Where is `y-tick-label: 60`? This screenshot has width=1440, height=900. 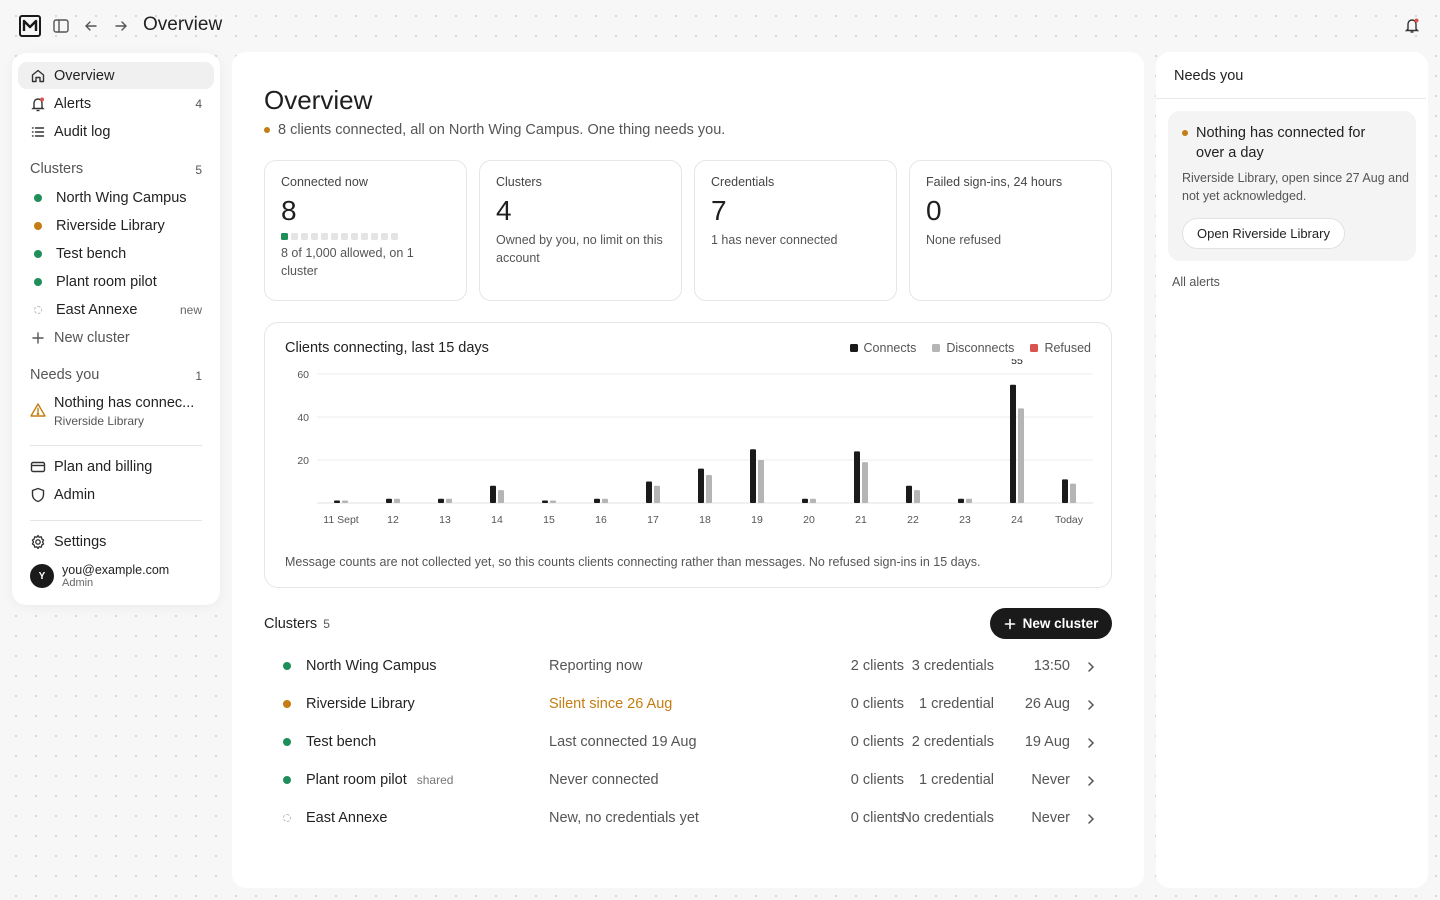
y-tick-label: 60 is located at coordinates (303, 375).